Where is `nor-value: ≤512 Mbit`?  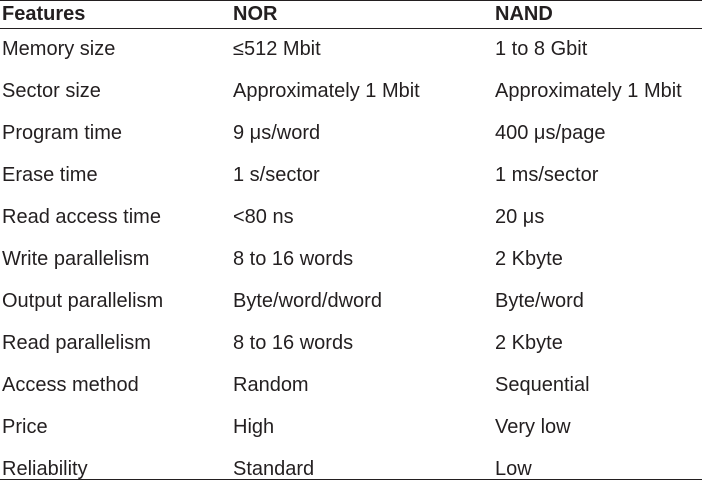
nor-value: ≤512 Mbit is located at coordinates (277, 49).